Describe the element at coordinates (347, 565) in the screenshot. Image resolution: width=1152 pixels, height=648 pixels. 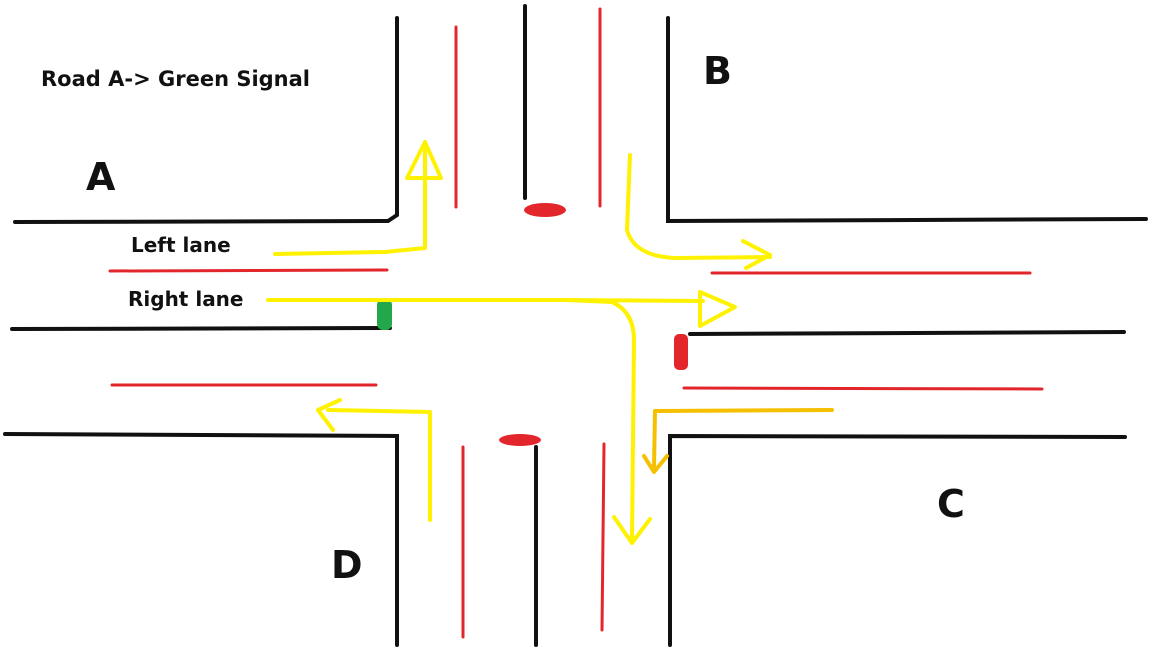
I see `road-label-d: D` at that location.